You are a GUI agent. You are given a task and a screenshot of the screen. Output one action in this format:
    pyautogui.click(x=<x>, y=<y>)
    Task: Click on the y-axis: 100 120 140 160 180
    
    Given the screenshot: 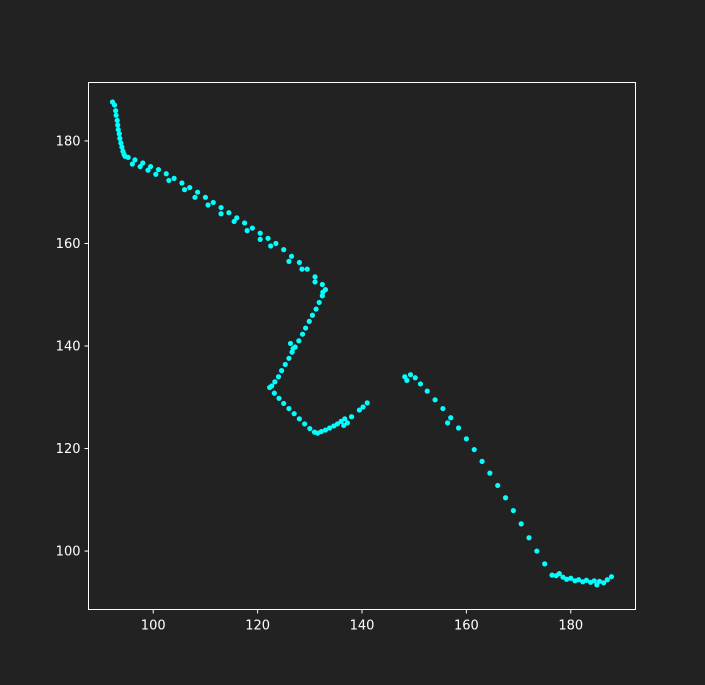 What is the action you would take?
    pyautogui.click(x=72, y=347)
    